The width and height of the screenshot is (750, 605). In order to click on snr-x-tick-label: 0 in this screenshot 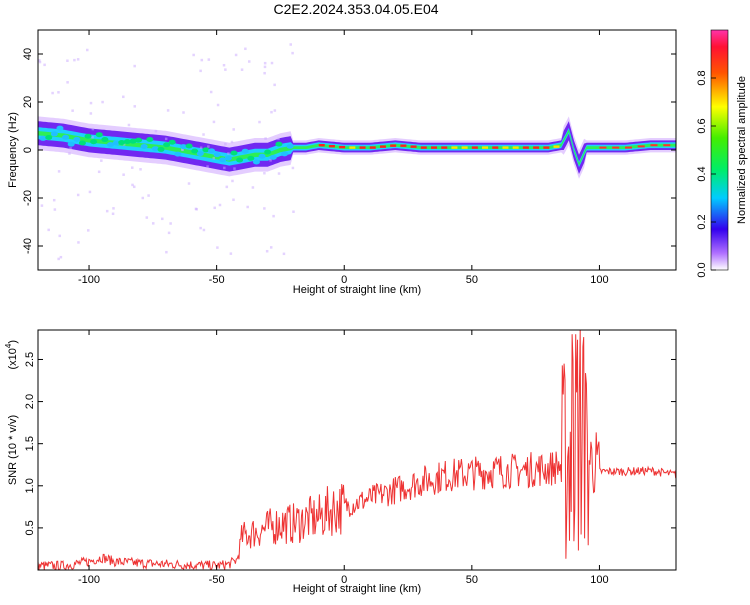, I will do `click(344, 580)`.